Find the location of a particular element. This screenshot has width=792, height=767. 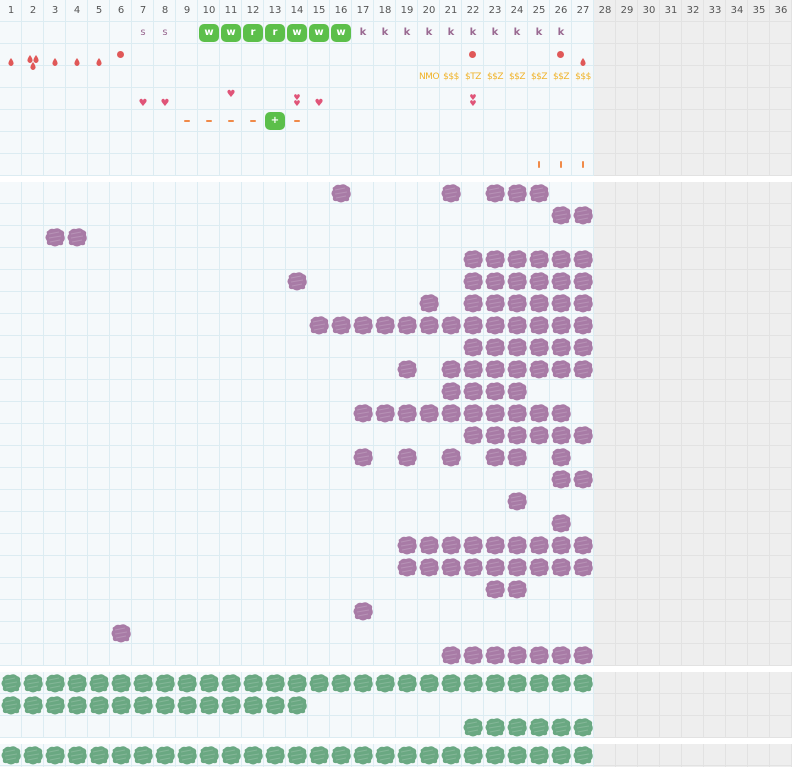

column-number: 4 is located at coordinates (77, 10).